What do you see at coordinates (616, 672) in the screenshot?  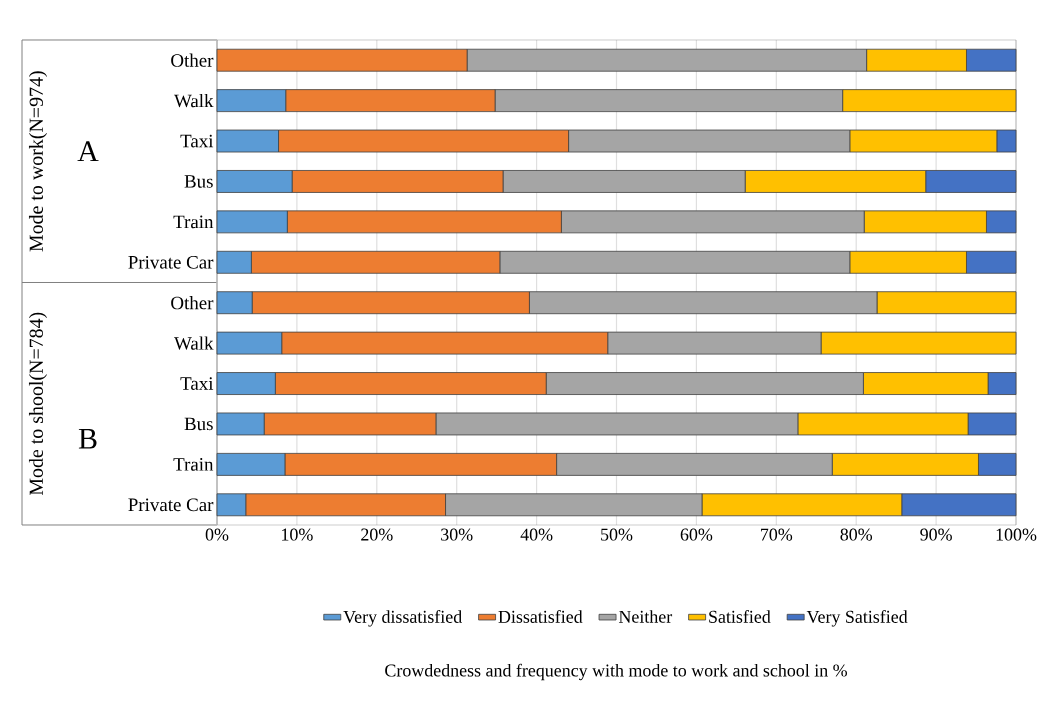 I see `text: Crowdedness and frequency with mode to work and school in %` at bounding box center [616, 672].